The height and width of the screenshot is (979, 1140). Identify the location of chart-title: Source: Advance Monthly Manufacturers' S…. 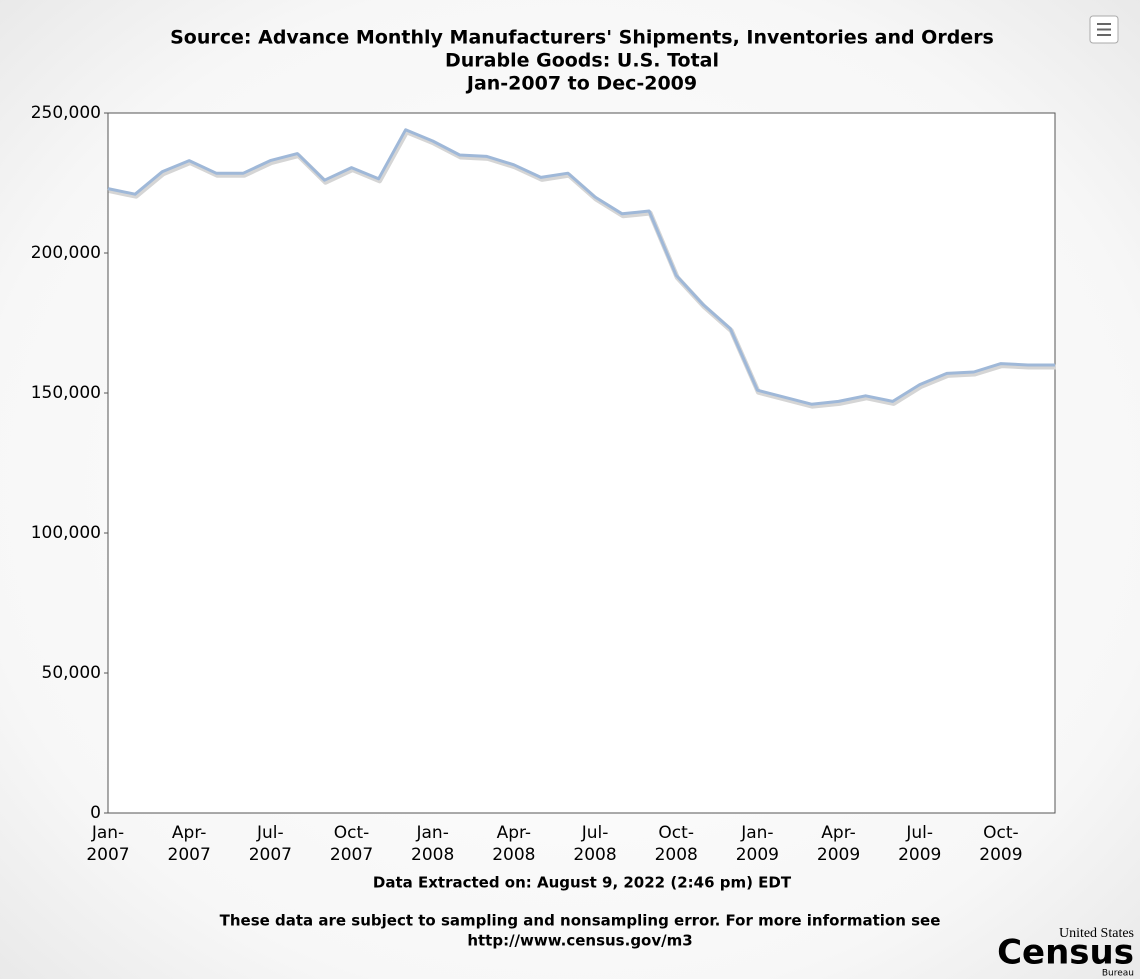
(582, 38).